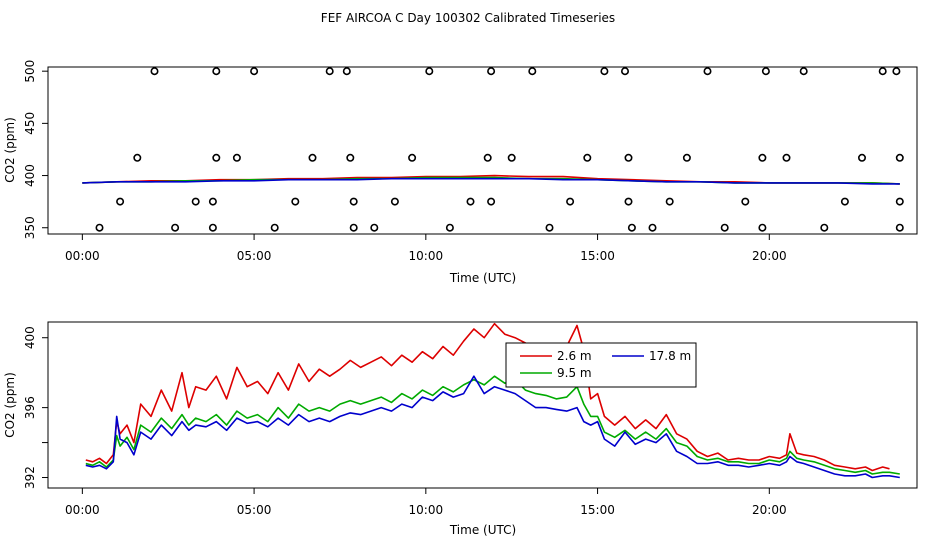  I want to click on legend-label-2-6m: 2.6 m, so click(574, 356).